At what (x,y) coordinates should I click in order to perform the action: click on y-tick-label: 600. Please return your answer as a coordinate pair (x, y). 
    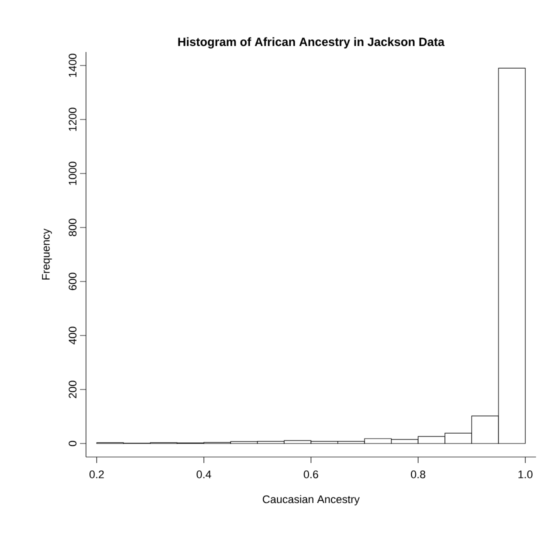
    Looking at the image, I should click on (72, 281).